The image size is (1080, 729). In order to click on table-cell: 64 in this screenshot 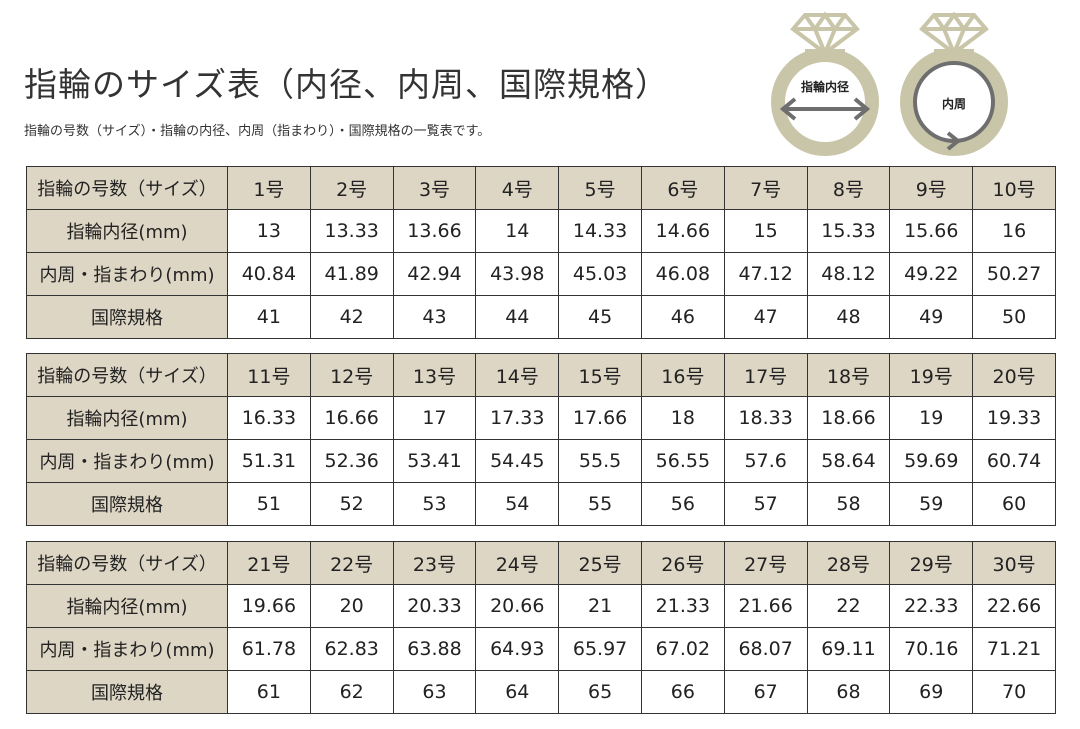, I will do `click(517, 692)`.